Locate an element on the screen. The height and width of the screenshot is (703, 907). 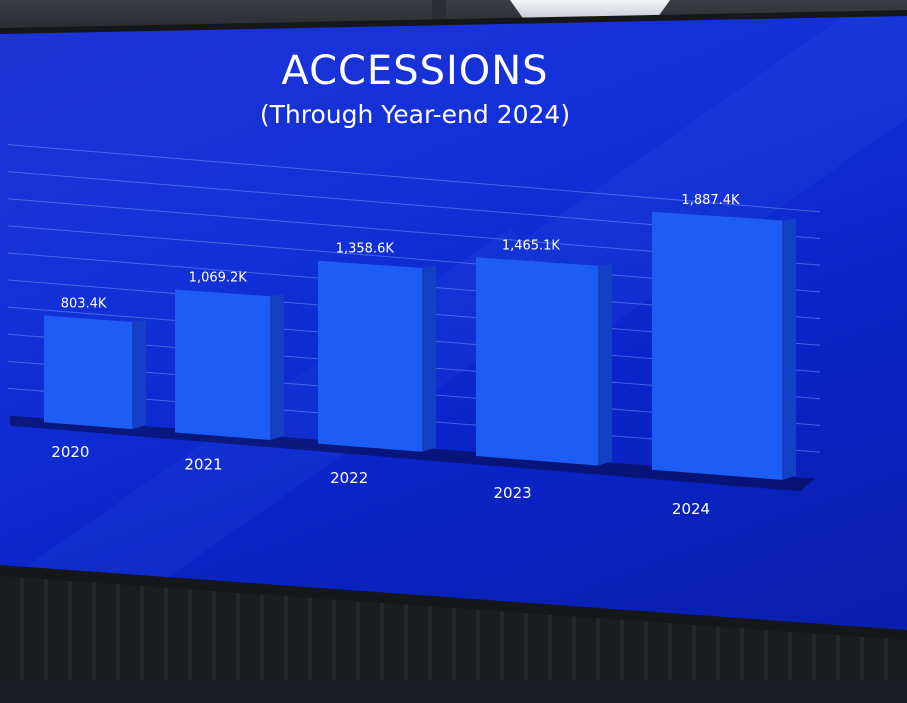
x-tick-label: 2020 is located at coordinates (70, 452).